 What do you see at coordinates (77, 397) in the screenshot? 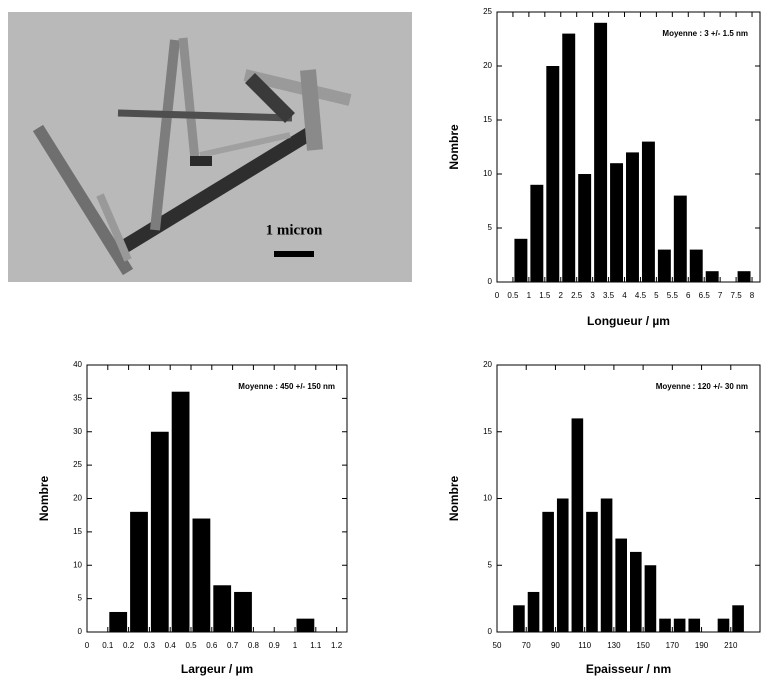
I see `y-tick-label: 35` at bounding box center [77, 397].